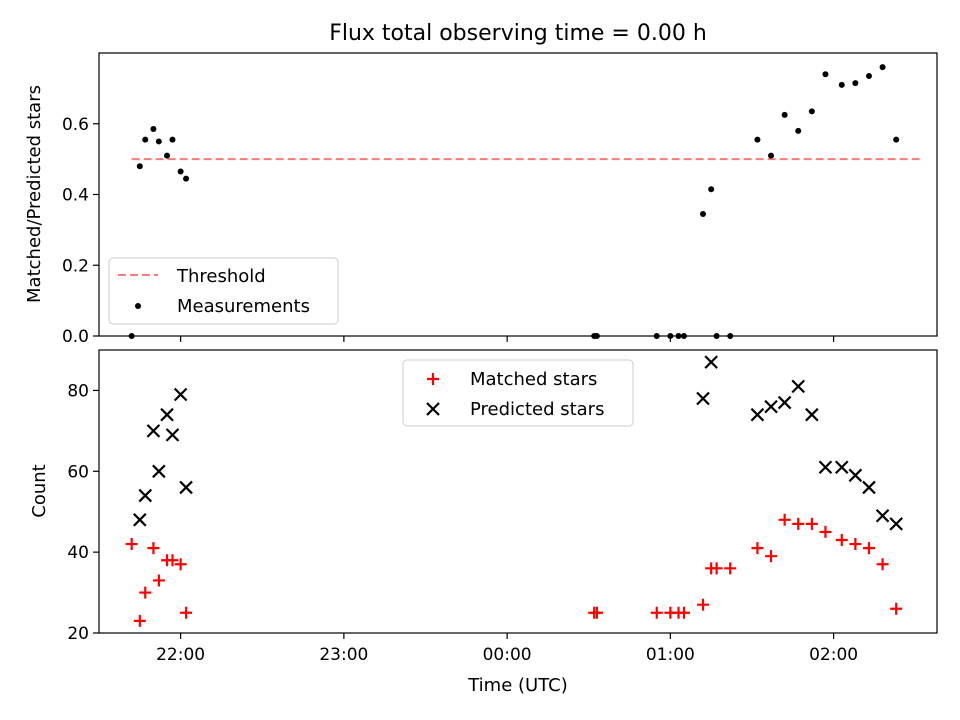 The height and width of the screenshot is (720, 960). What do you see at coordinates (180, 655) in the screenshot?
I see `x-tick-label: 22:00` at bounding box center [180, 655].